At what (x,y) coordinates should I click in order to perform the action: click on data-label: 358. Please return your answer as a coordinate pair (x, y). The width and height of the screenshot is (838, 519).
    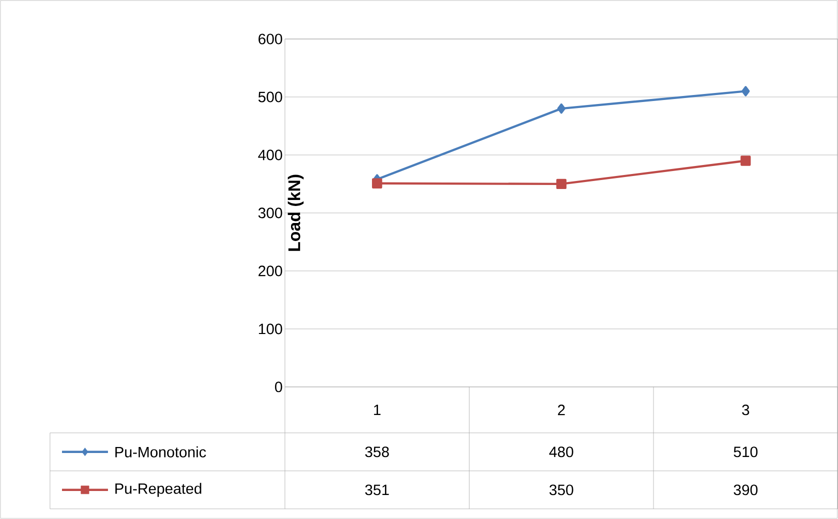
    Looking at the image, I should click on (377, 452).